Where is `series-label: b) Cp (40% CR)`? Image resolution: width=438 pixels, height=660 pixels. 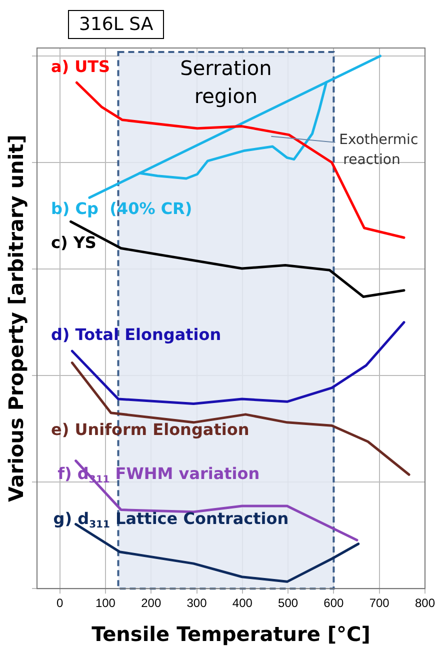 series-label: b) Cp (40% CR) is located at coordinates (121, 208).